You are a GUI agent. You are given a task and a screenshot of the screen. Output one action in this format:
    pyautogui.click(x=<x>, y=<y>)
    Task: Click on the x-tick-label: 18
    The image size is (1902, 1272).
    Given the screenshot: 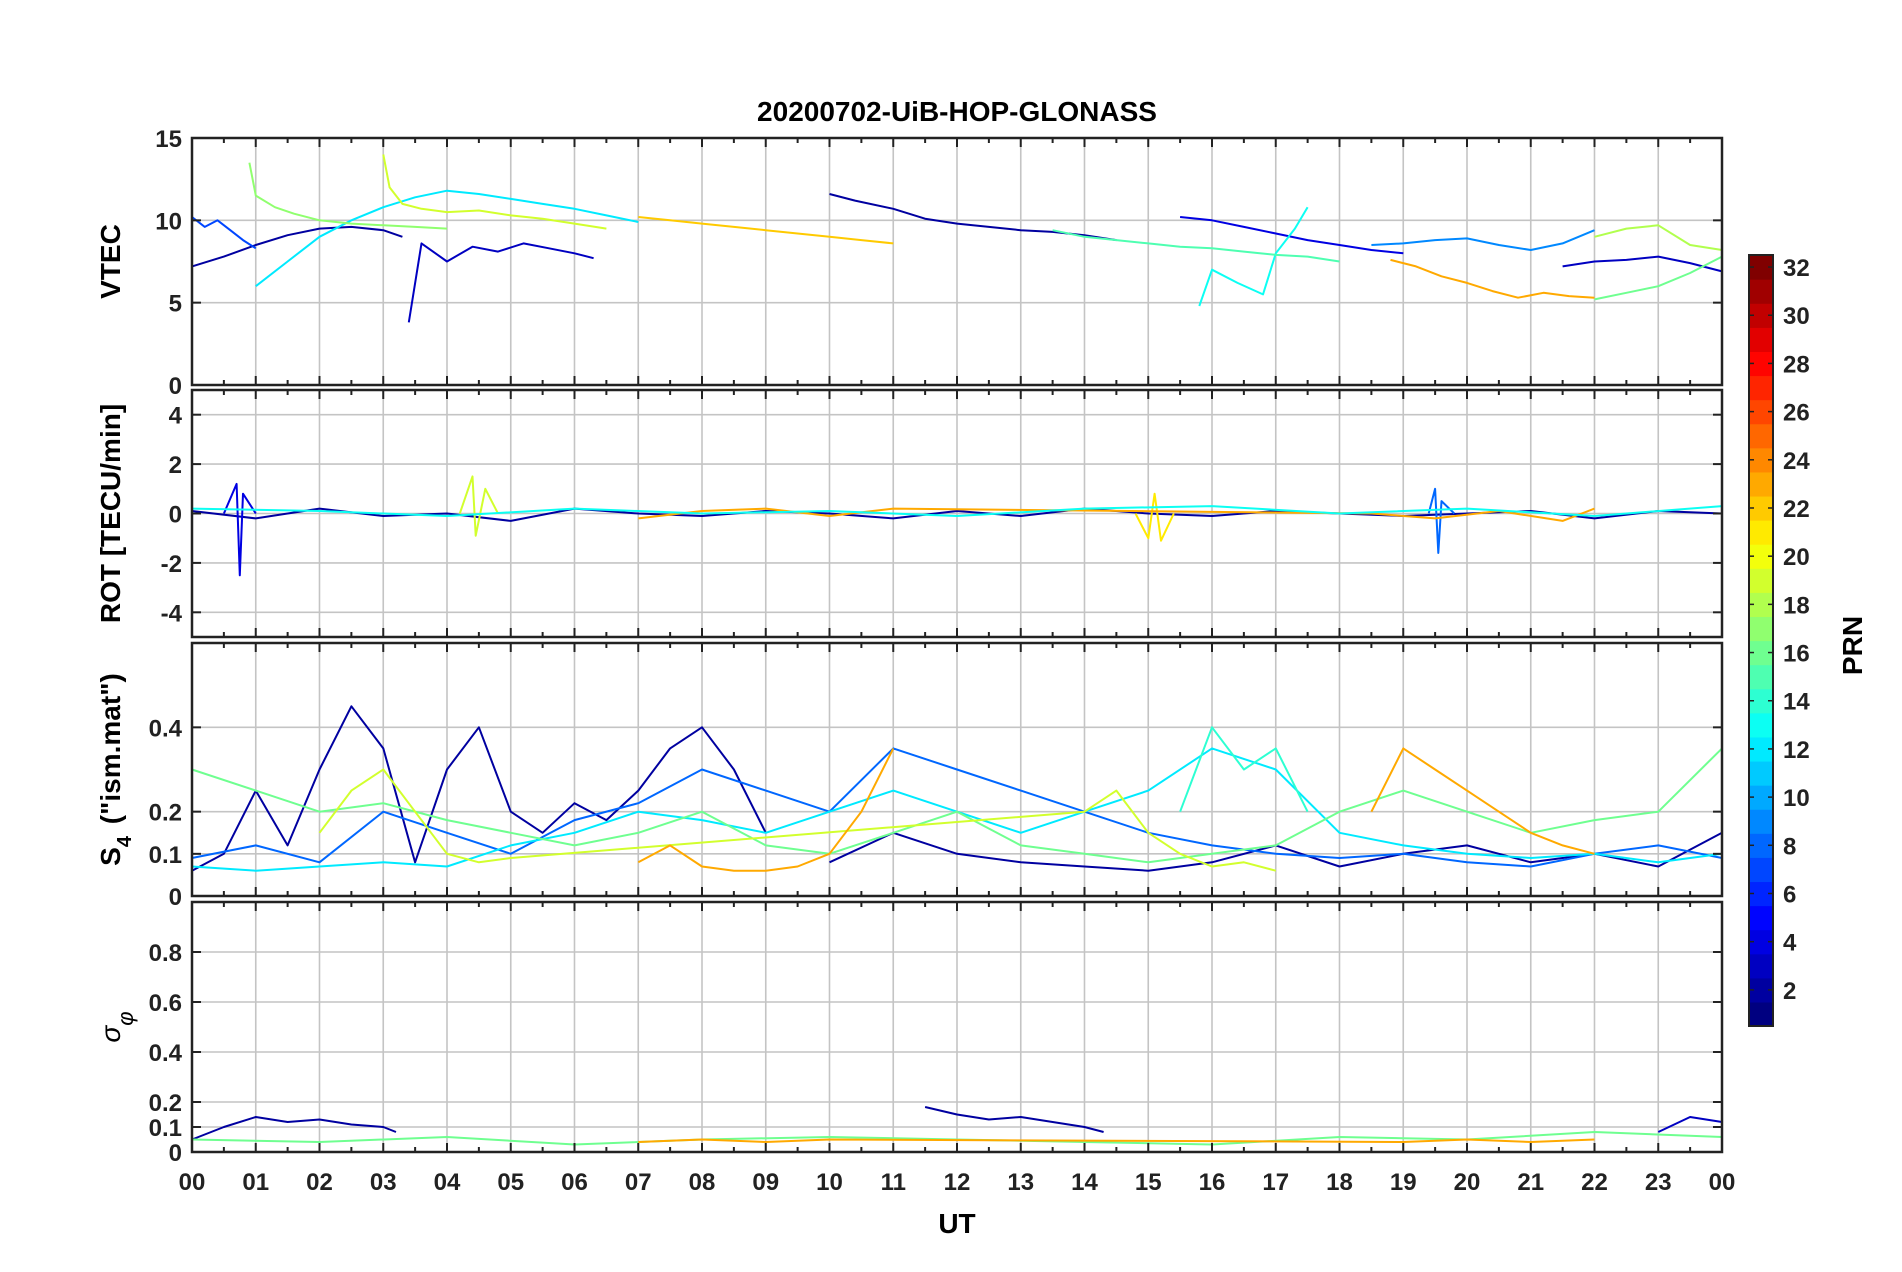 What is the action you would take?
    pyautogui.click(x=1339, y=1182)
    